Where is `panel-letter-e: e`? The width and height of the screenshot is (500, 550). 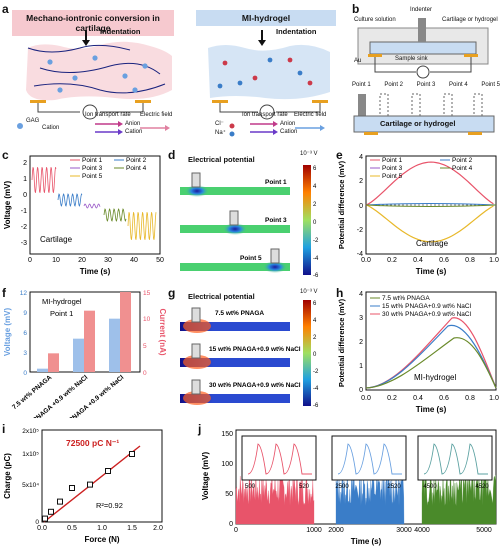
panel-letter-e: e is located at coordinates (339, 155).